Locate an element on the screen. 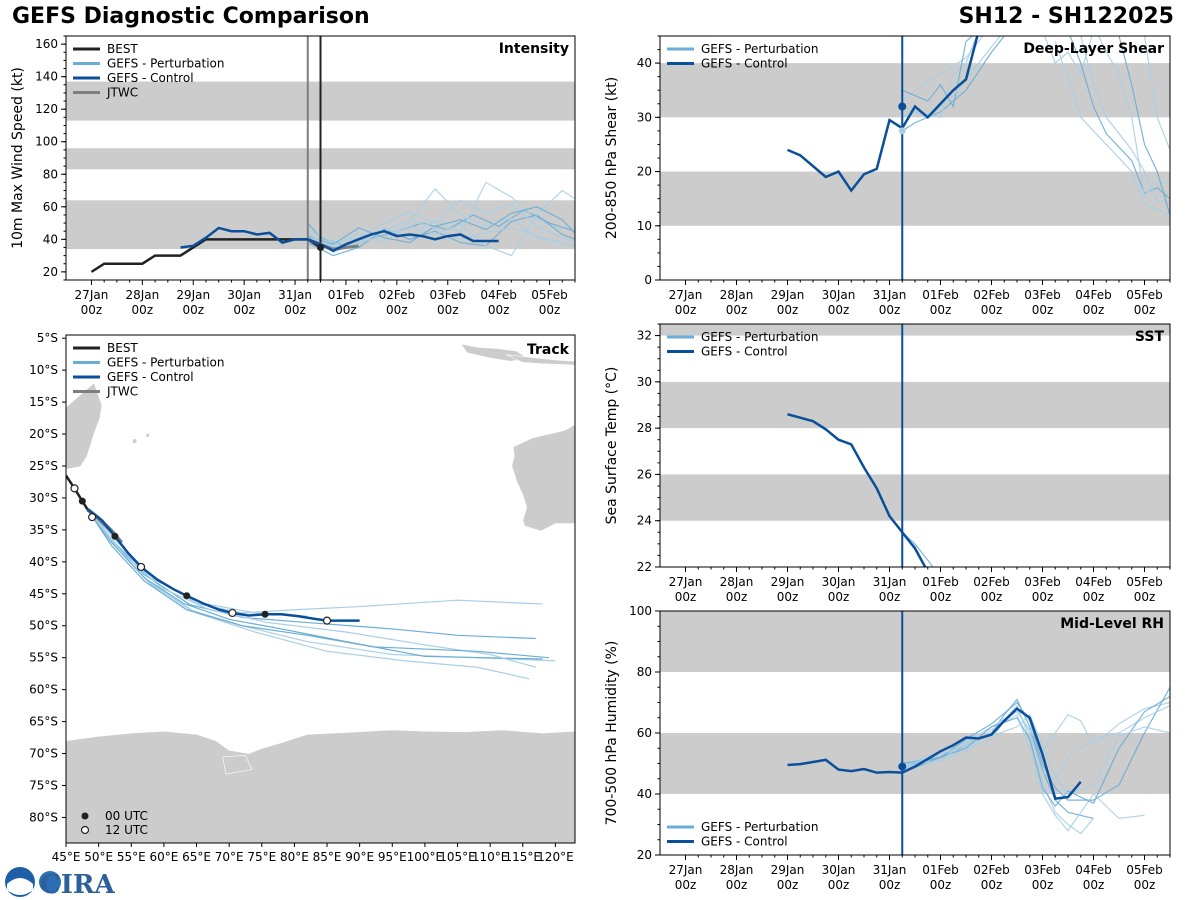 This screenshot has height=900, width=1200. madagascar-landmass is located at coordinates (84, 426).